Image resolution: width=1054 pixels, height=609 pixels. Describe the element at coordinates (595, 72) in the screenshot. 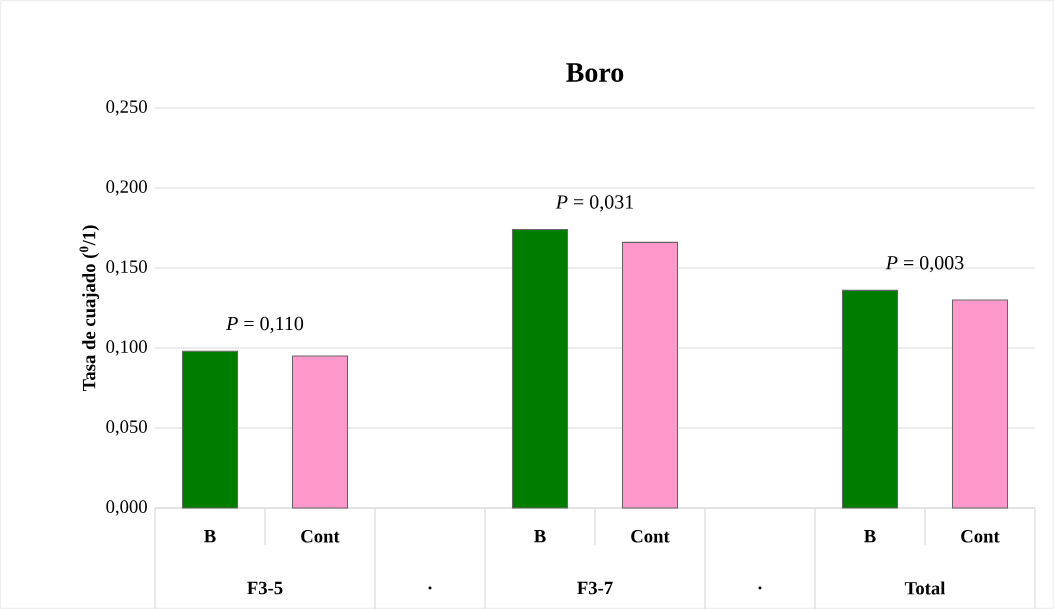

I see `chart-title: Boro` at that location.